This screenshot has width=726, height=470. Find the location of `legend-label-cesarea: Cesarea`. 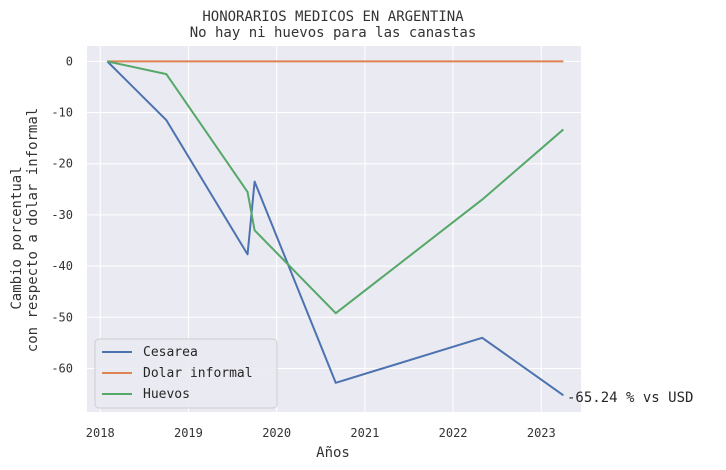

legend-label-cesarea: Cesarea is located at coordinates (170, 352).